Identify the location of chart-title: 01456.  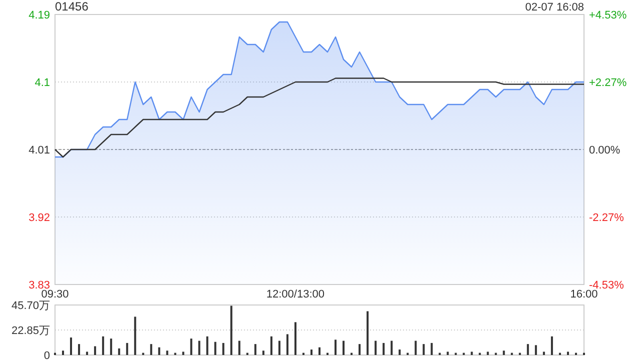
(72, 7).